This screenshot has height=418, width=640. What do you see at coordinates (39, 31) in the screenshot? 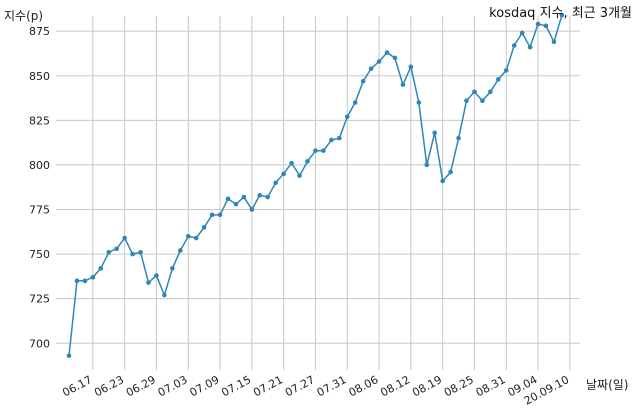
I see `y-tick-label: 875` at bounding box center [39, 31].